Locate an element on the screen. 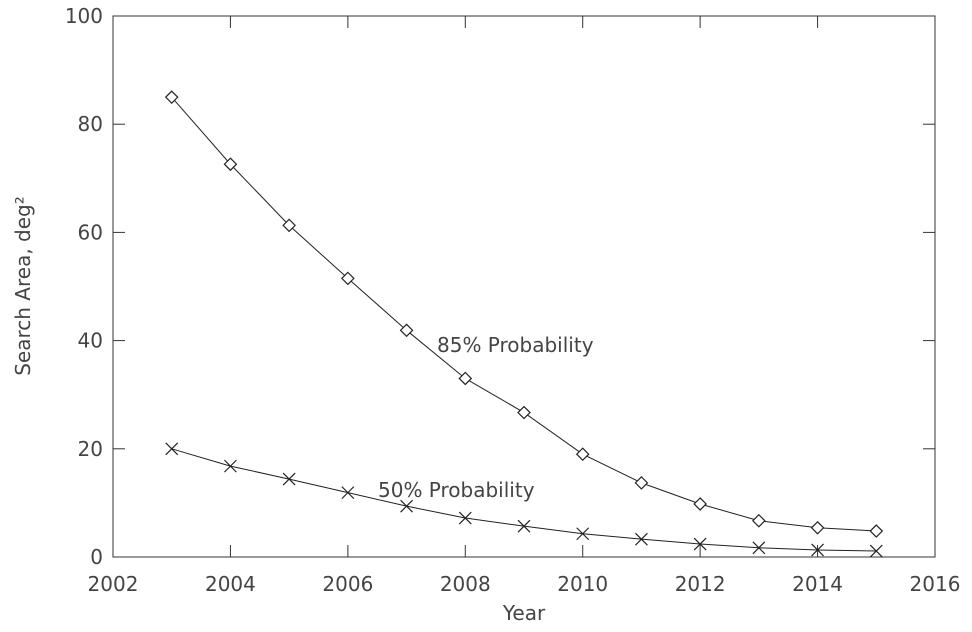  x-tick-label: 2006 is located at coordinates (347, 584).